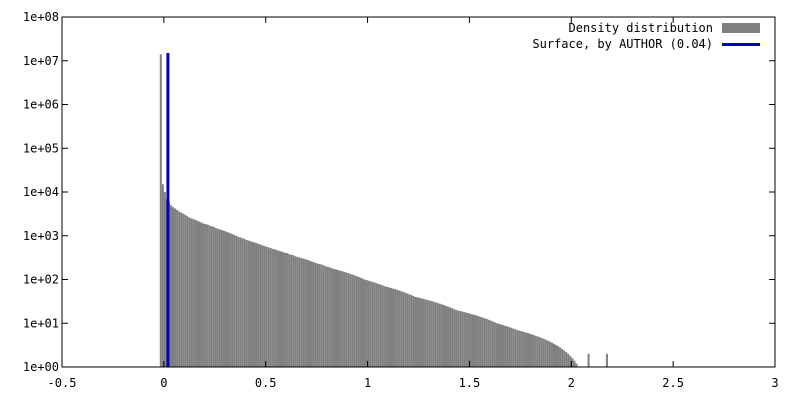 The height and width of the screenshot is (400, 800). What do you see at coordinates (367, 383) in the screenshot?
I see `x-tick-label: 1` at bounding box center [367, 383].